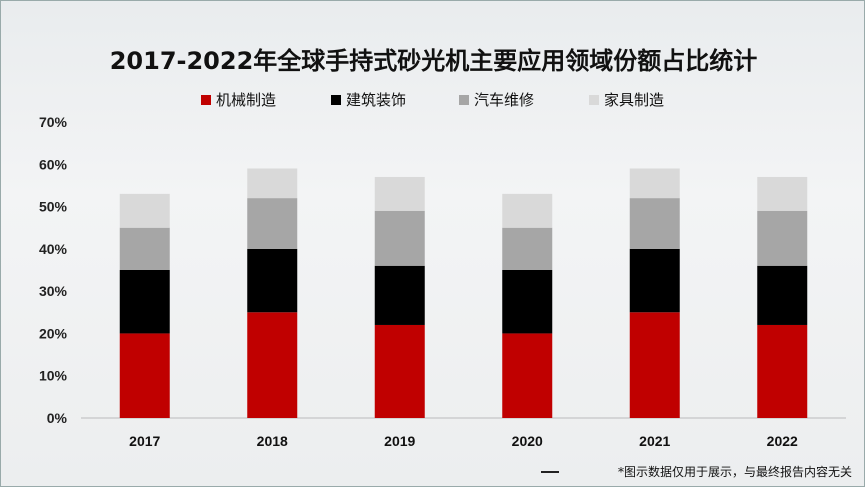 This screenshot has width=865, height=487. I want to click on legend-label: 建筑装饰, so click(376, 100).